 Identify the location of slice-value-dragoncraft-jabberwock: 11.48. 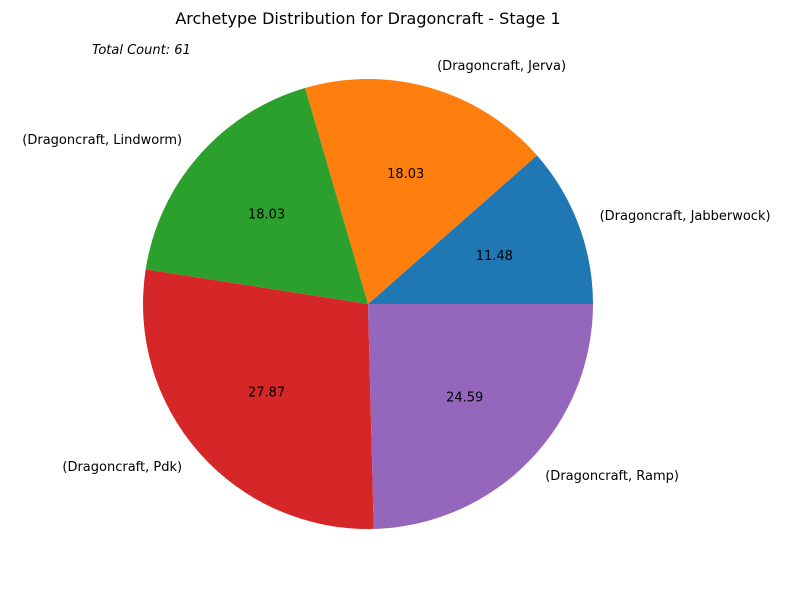
(494, 256).